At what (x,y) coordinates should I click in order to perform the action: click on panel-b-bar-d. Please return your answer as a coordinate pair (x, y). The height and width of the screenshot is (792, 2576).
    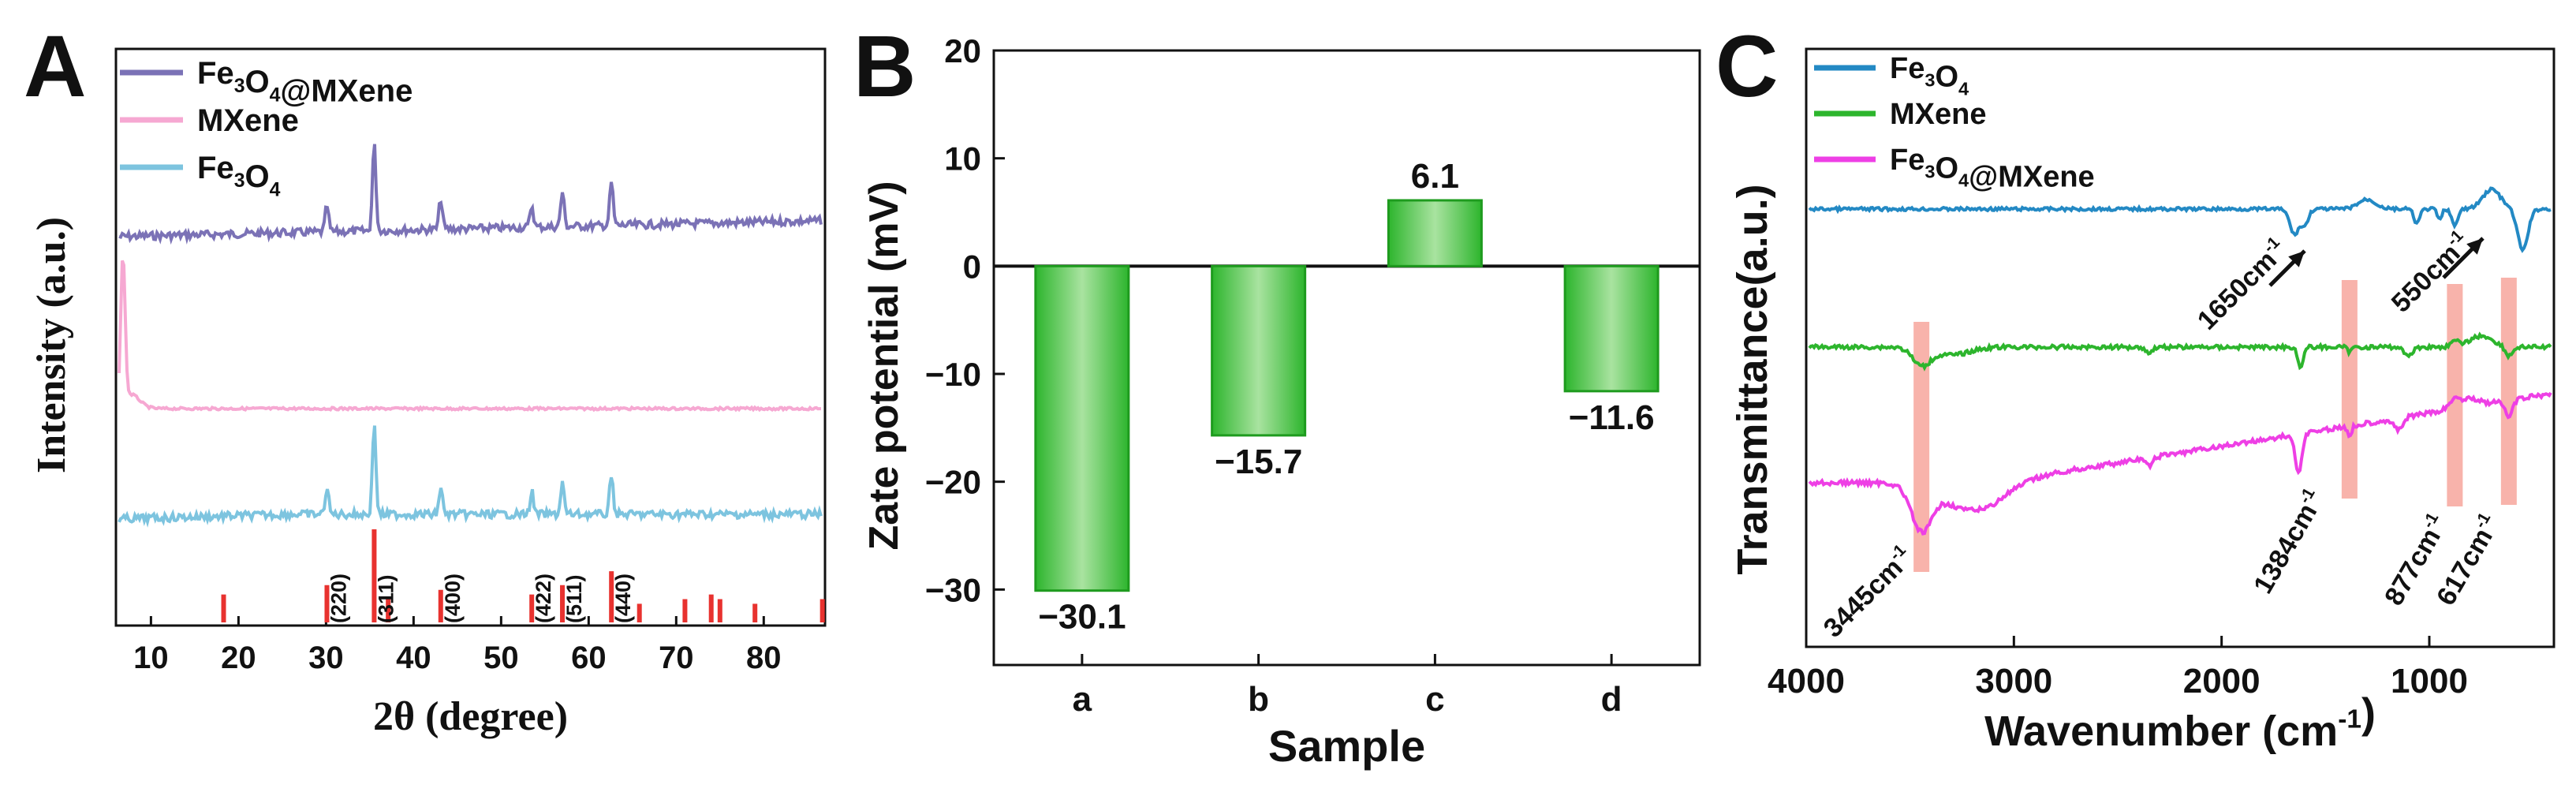
    Looking at the image, I should click on (1611, 328).